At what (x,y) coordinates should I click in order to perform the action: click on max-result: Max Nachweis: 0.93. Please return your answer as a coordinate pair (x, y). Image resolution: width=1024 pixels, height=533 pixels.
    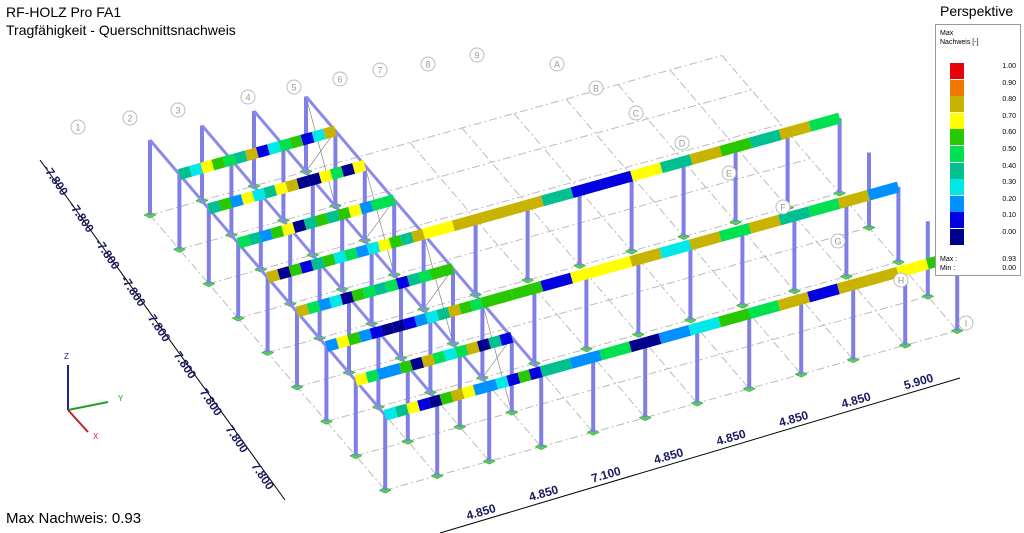
    Looking at the image, I should click on (74, 518).